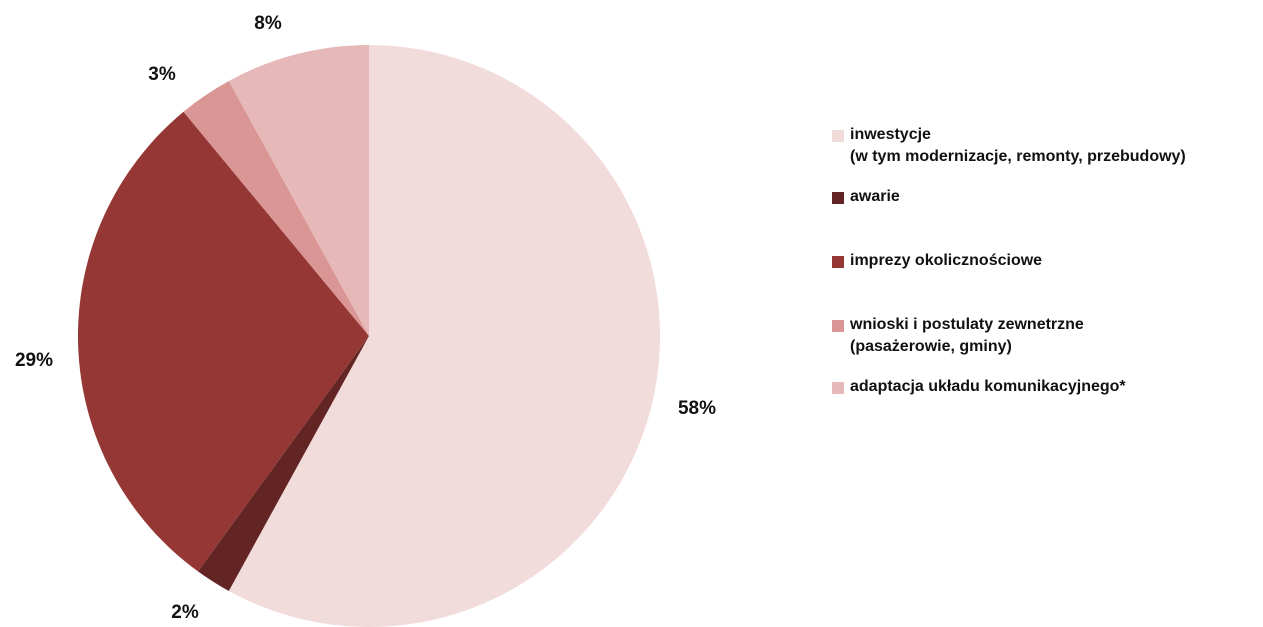 The width and height of the screenshot is (1263, 627). I want to click on legend-item-adaptacja: adaptacja układu komunikacyjnego*, so click(1042, 387).